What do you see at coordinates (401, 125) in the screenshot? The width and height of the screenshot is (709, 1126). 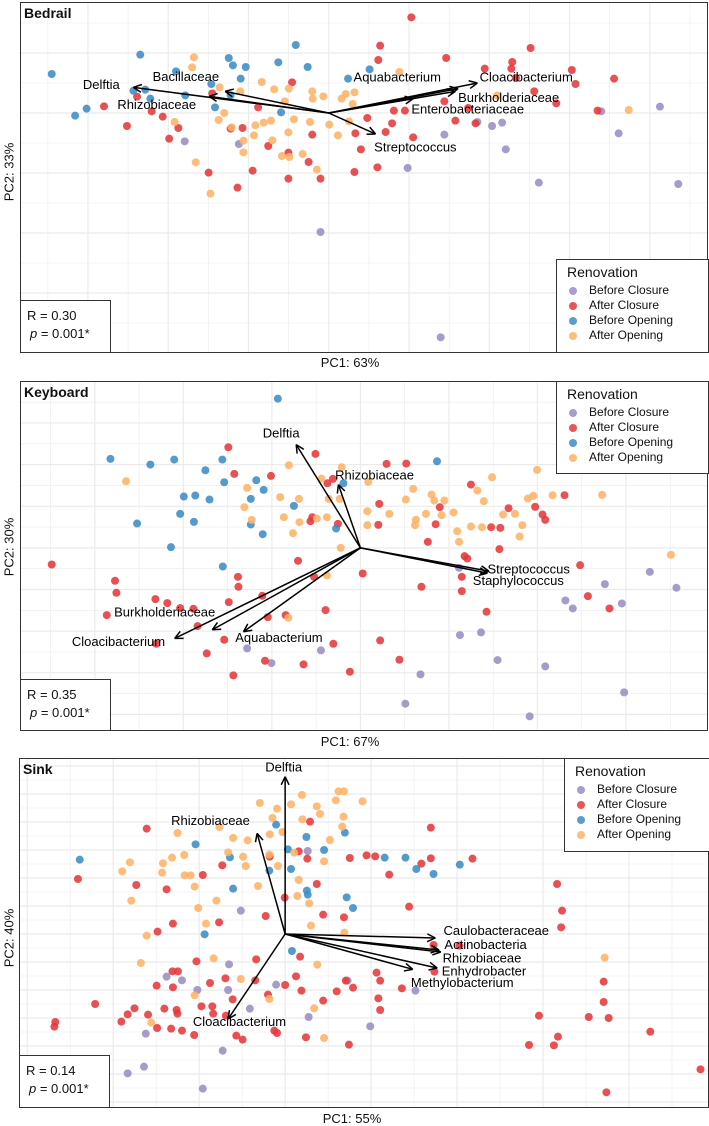 I see `series-after-opening` at bounding box center [401, 125].